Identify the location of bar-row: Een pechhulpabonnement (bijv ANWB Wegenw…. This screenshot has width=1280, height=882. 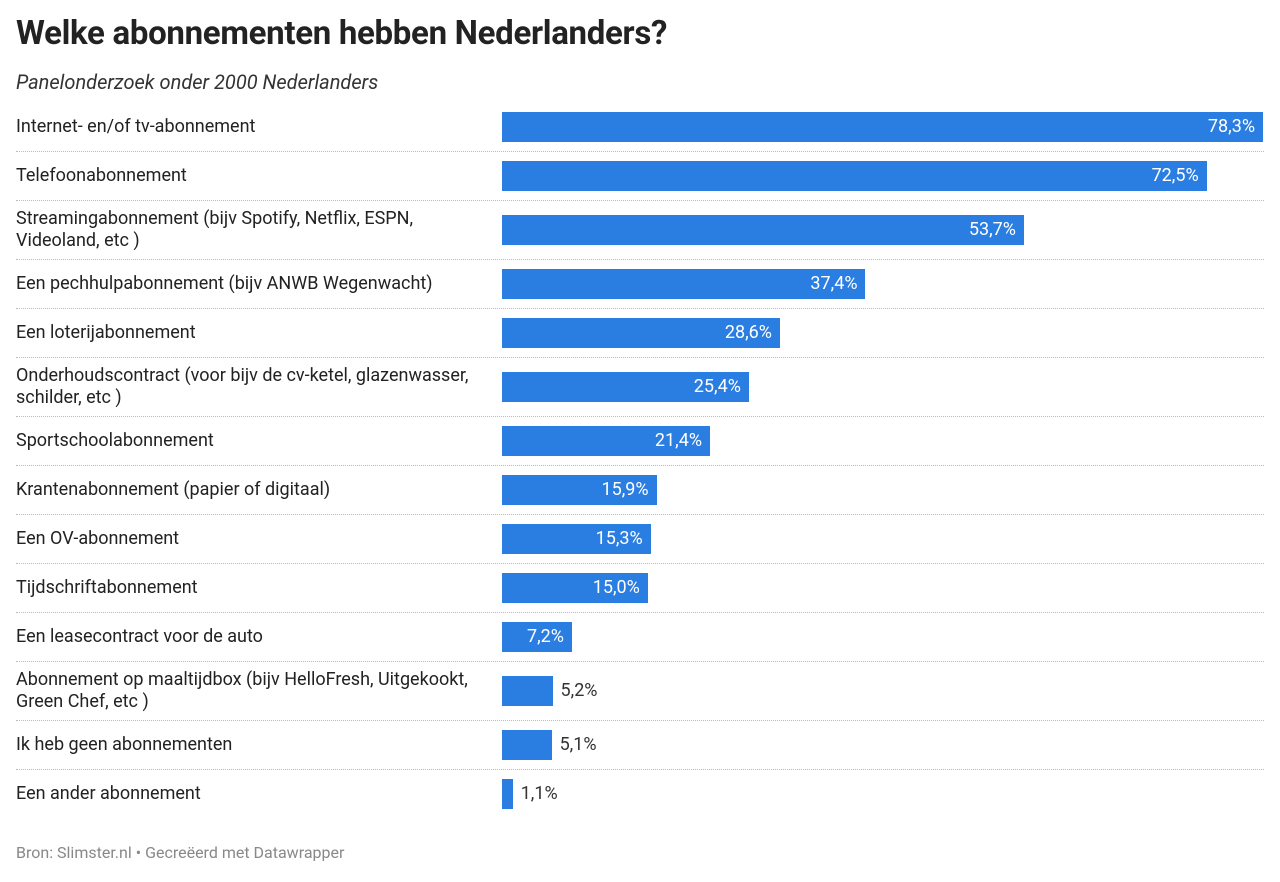
(640, 284).